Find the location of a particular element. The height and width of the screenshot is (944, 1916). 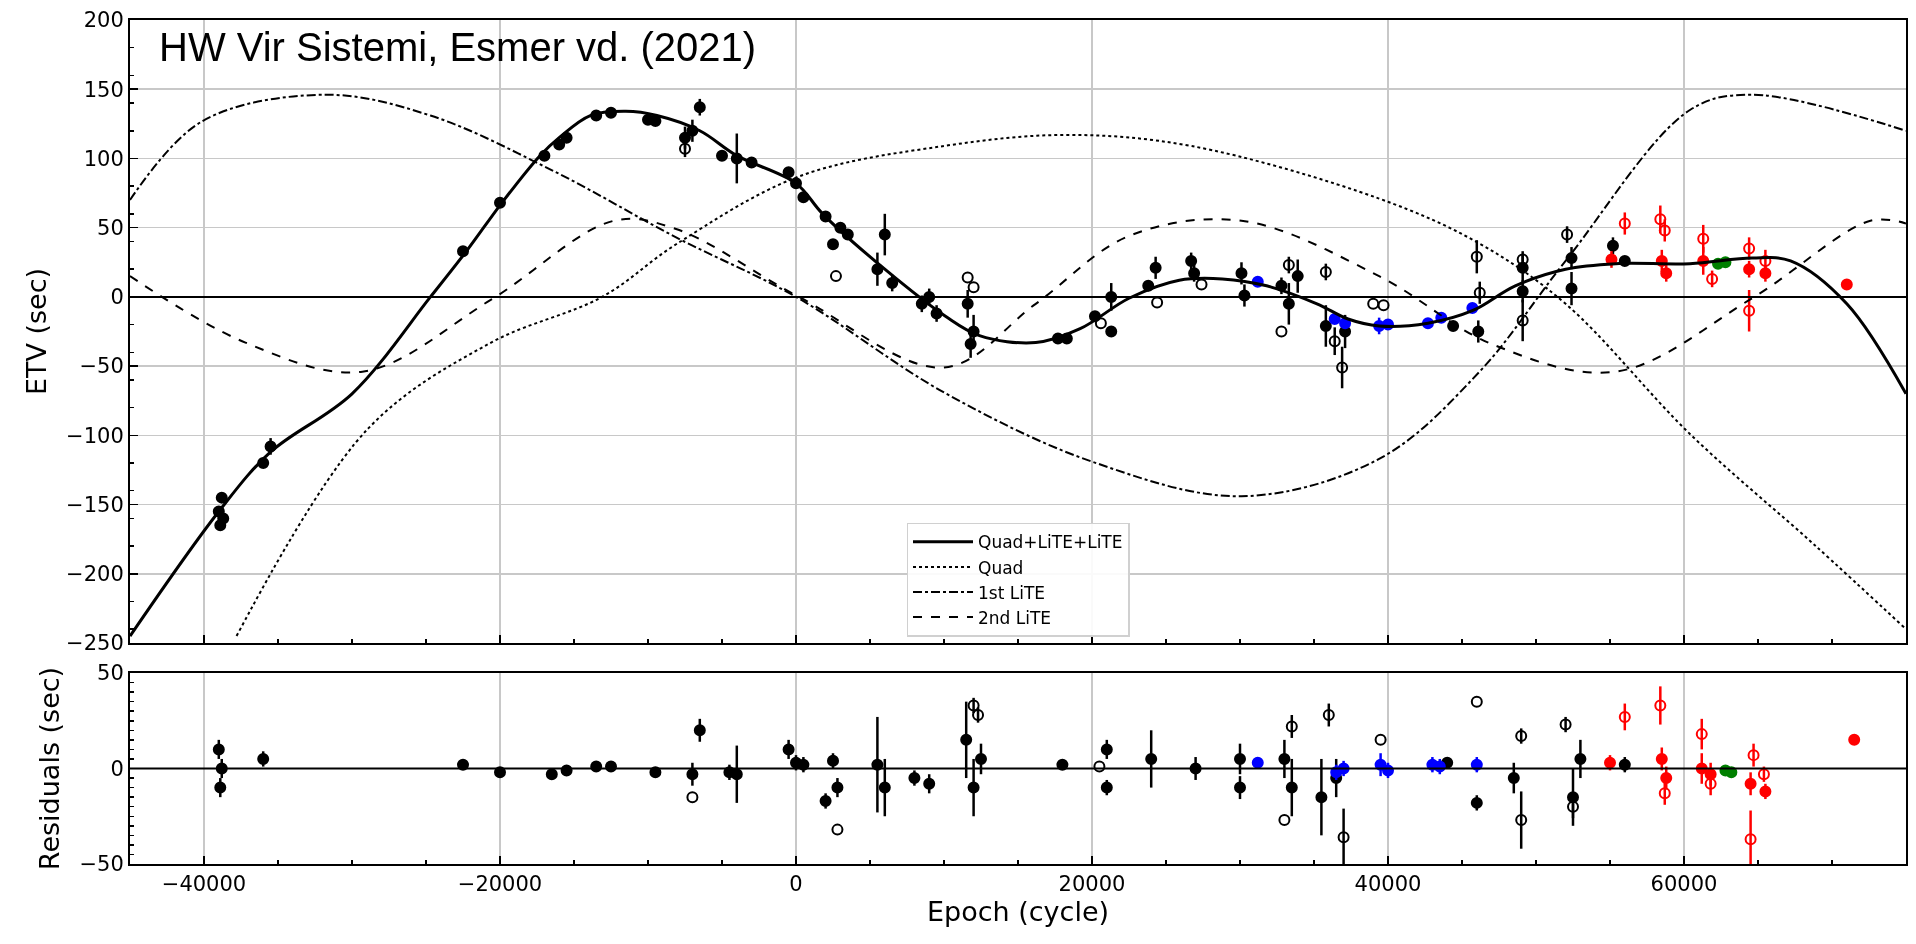

legend-label: Quad is located at coordinates (1001, 567).